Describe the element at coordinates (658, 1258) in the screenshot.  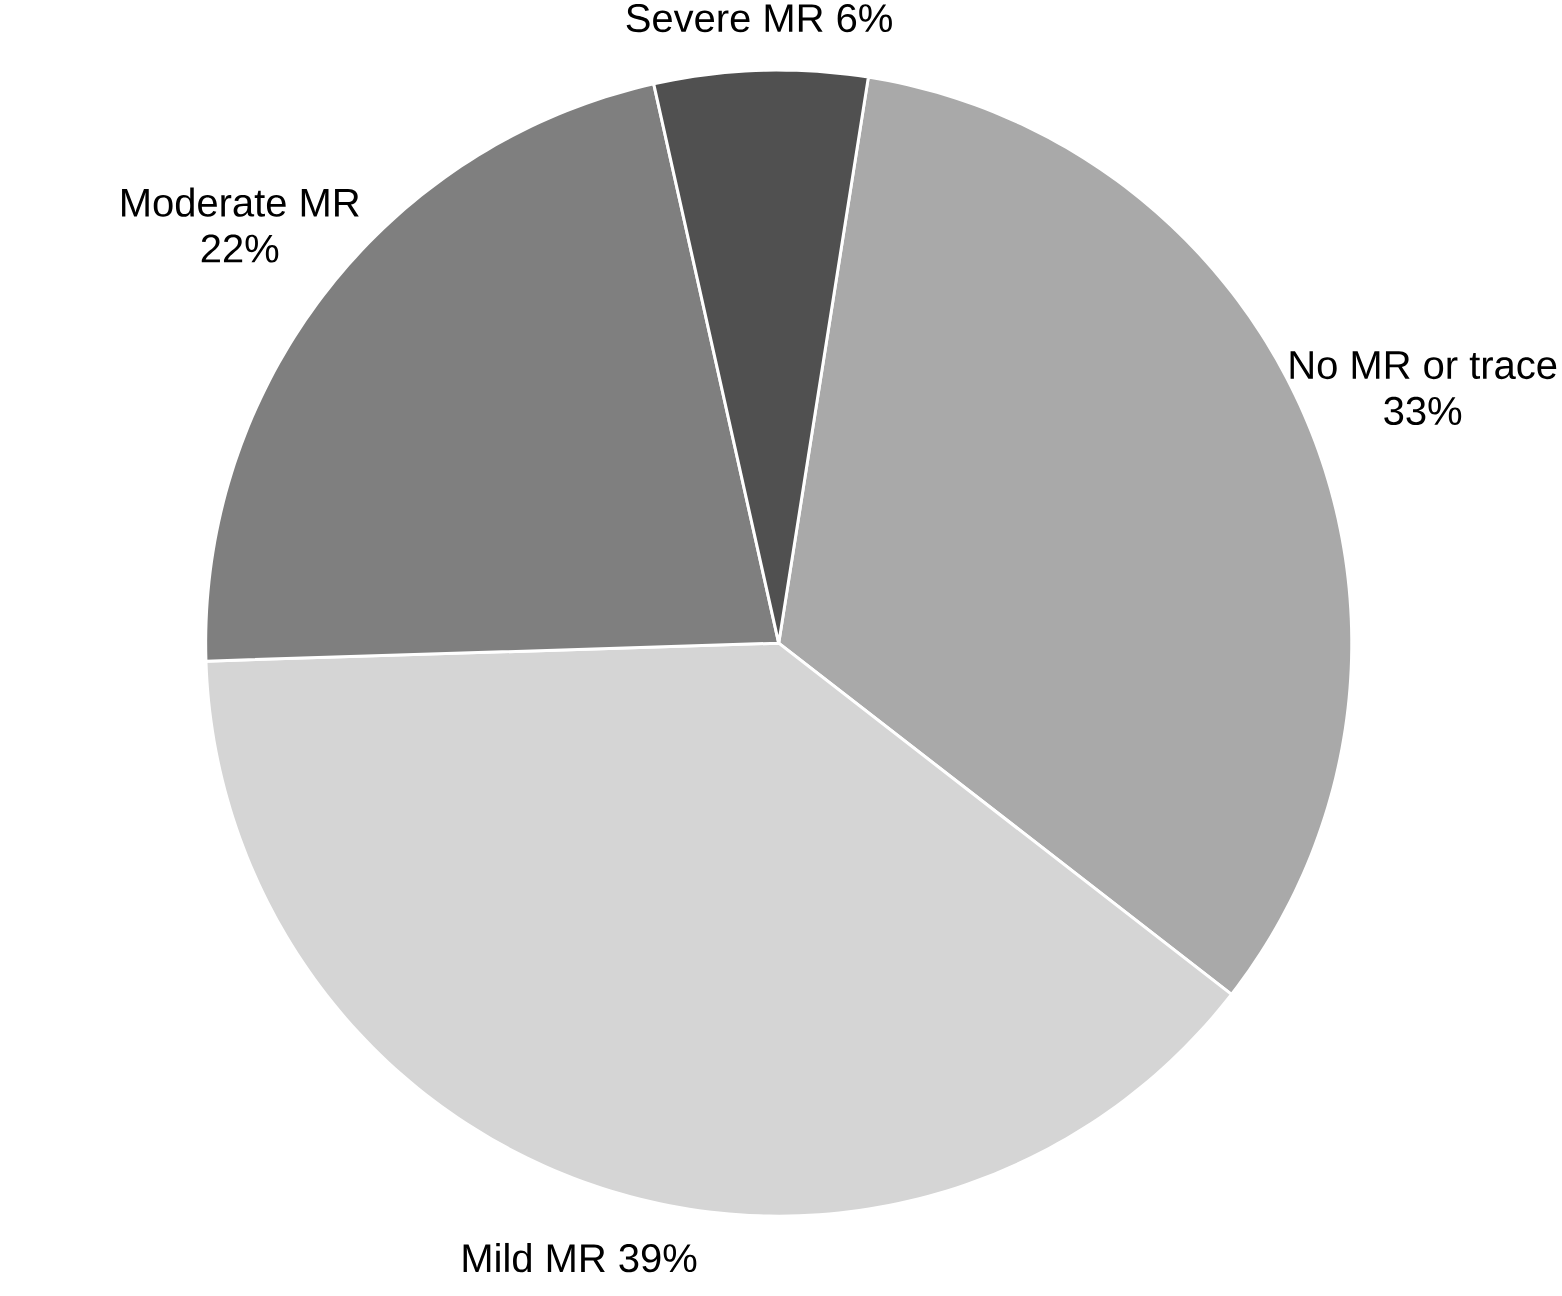
I see `data-label: 39%` at that location.